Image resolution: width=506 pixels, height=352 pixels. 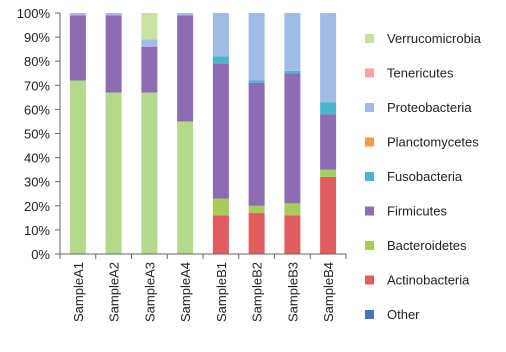 What do you see at coordinates (433, 142) in the screenshot?
I see `legend-label: Planctomycetes` at bounding box center [433, 142].